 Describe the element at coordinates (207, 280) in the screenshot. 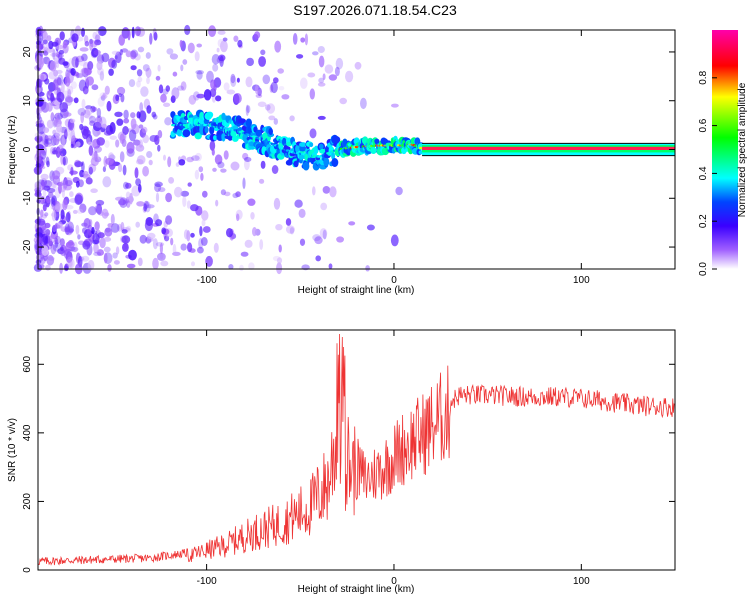

I see `x-tick-label: -100` at that location.